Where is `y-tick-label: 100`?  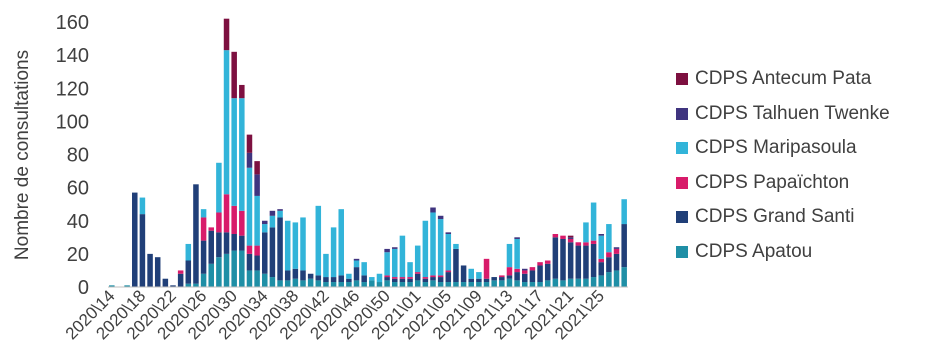
y-tick-label: 100 is located at coordinates (72, 122).